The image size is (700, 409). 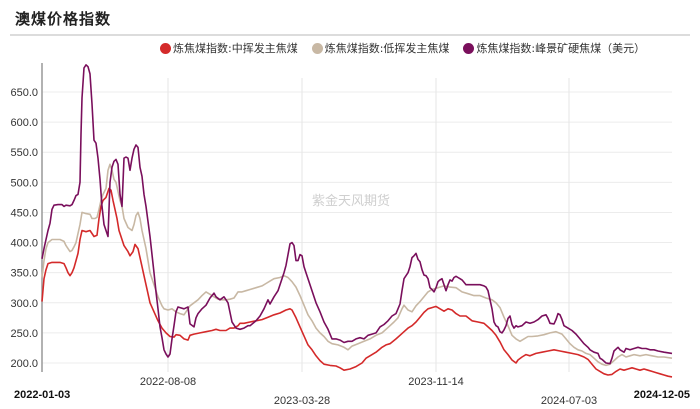 I want to click on y-tick-label: 450.0, so click(x=24, y=213).